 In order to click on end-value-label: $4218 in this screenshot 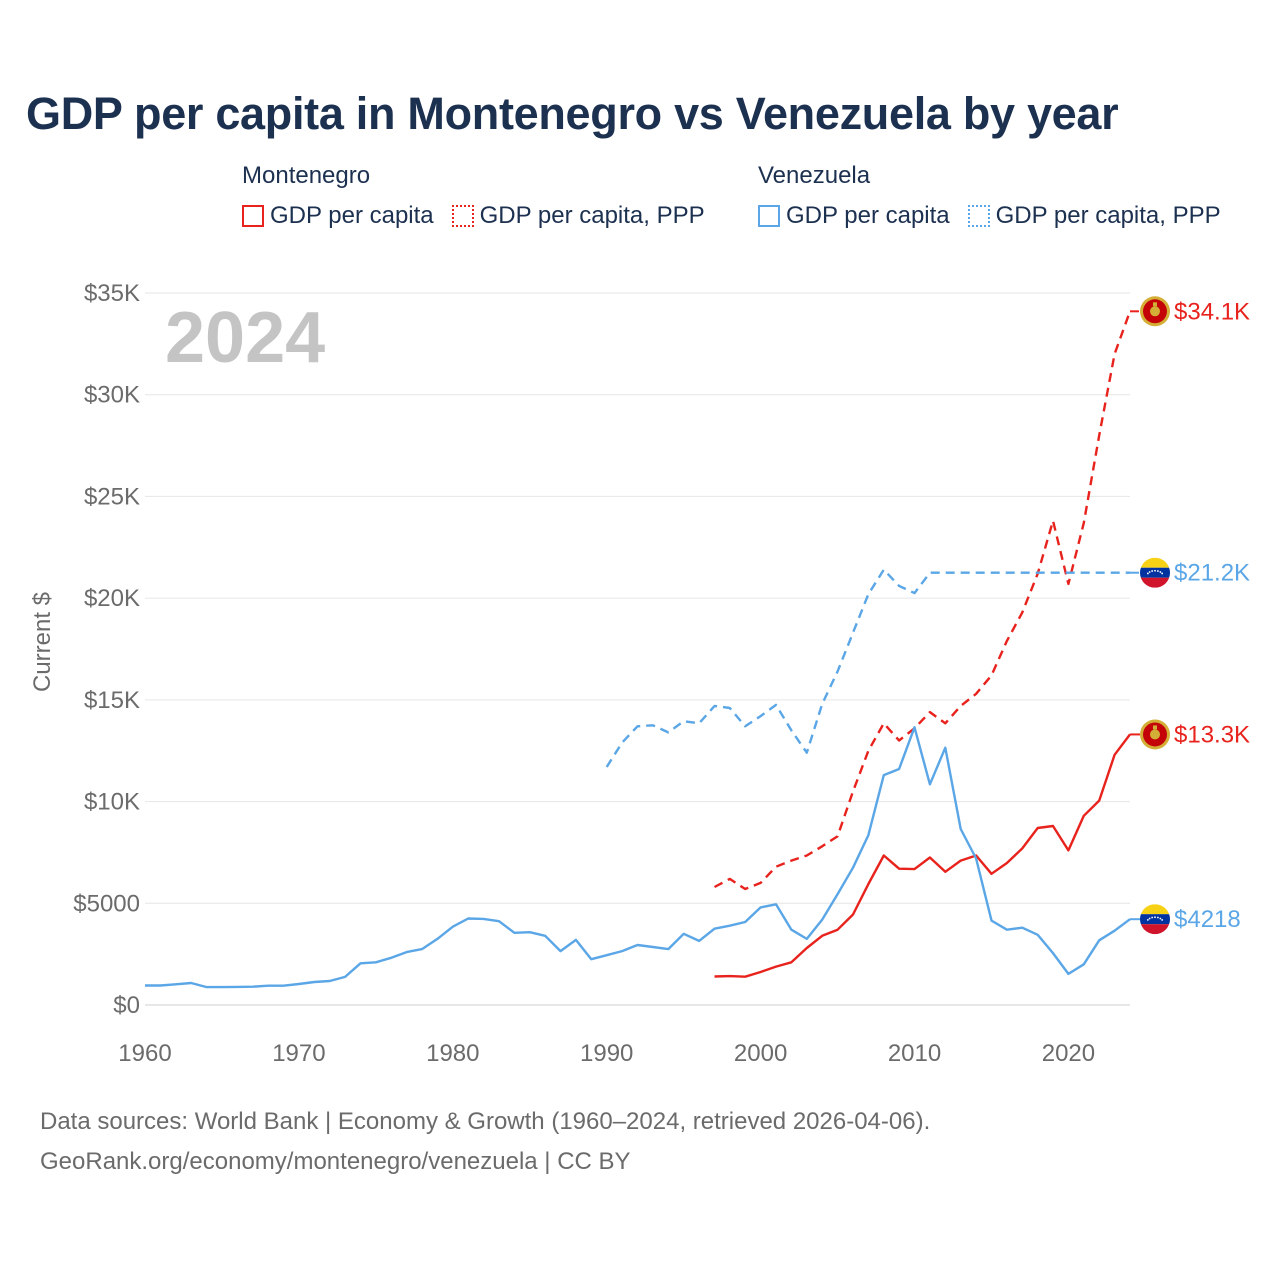, I will do `click(1207, 919)`.